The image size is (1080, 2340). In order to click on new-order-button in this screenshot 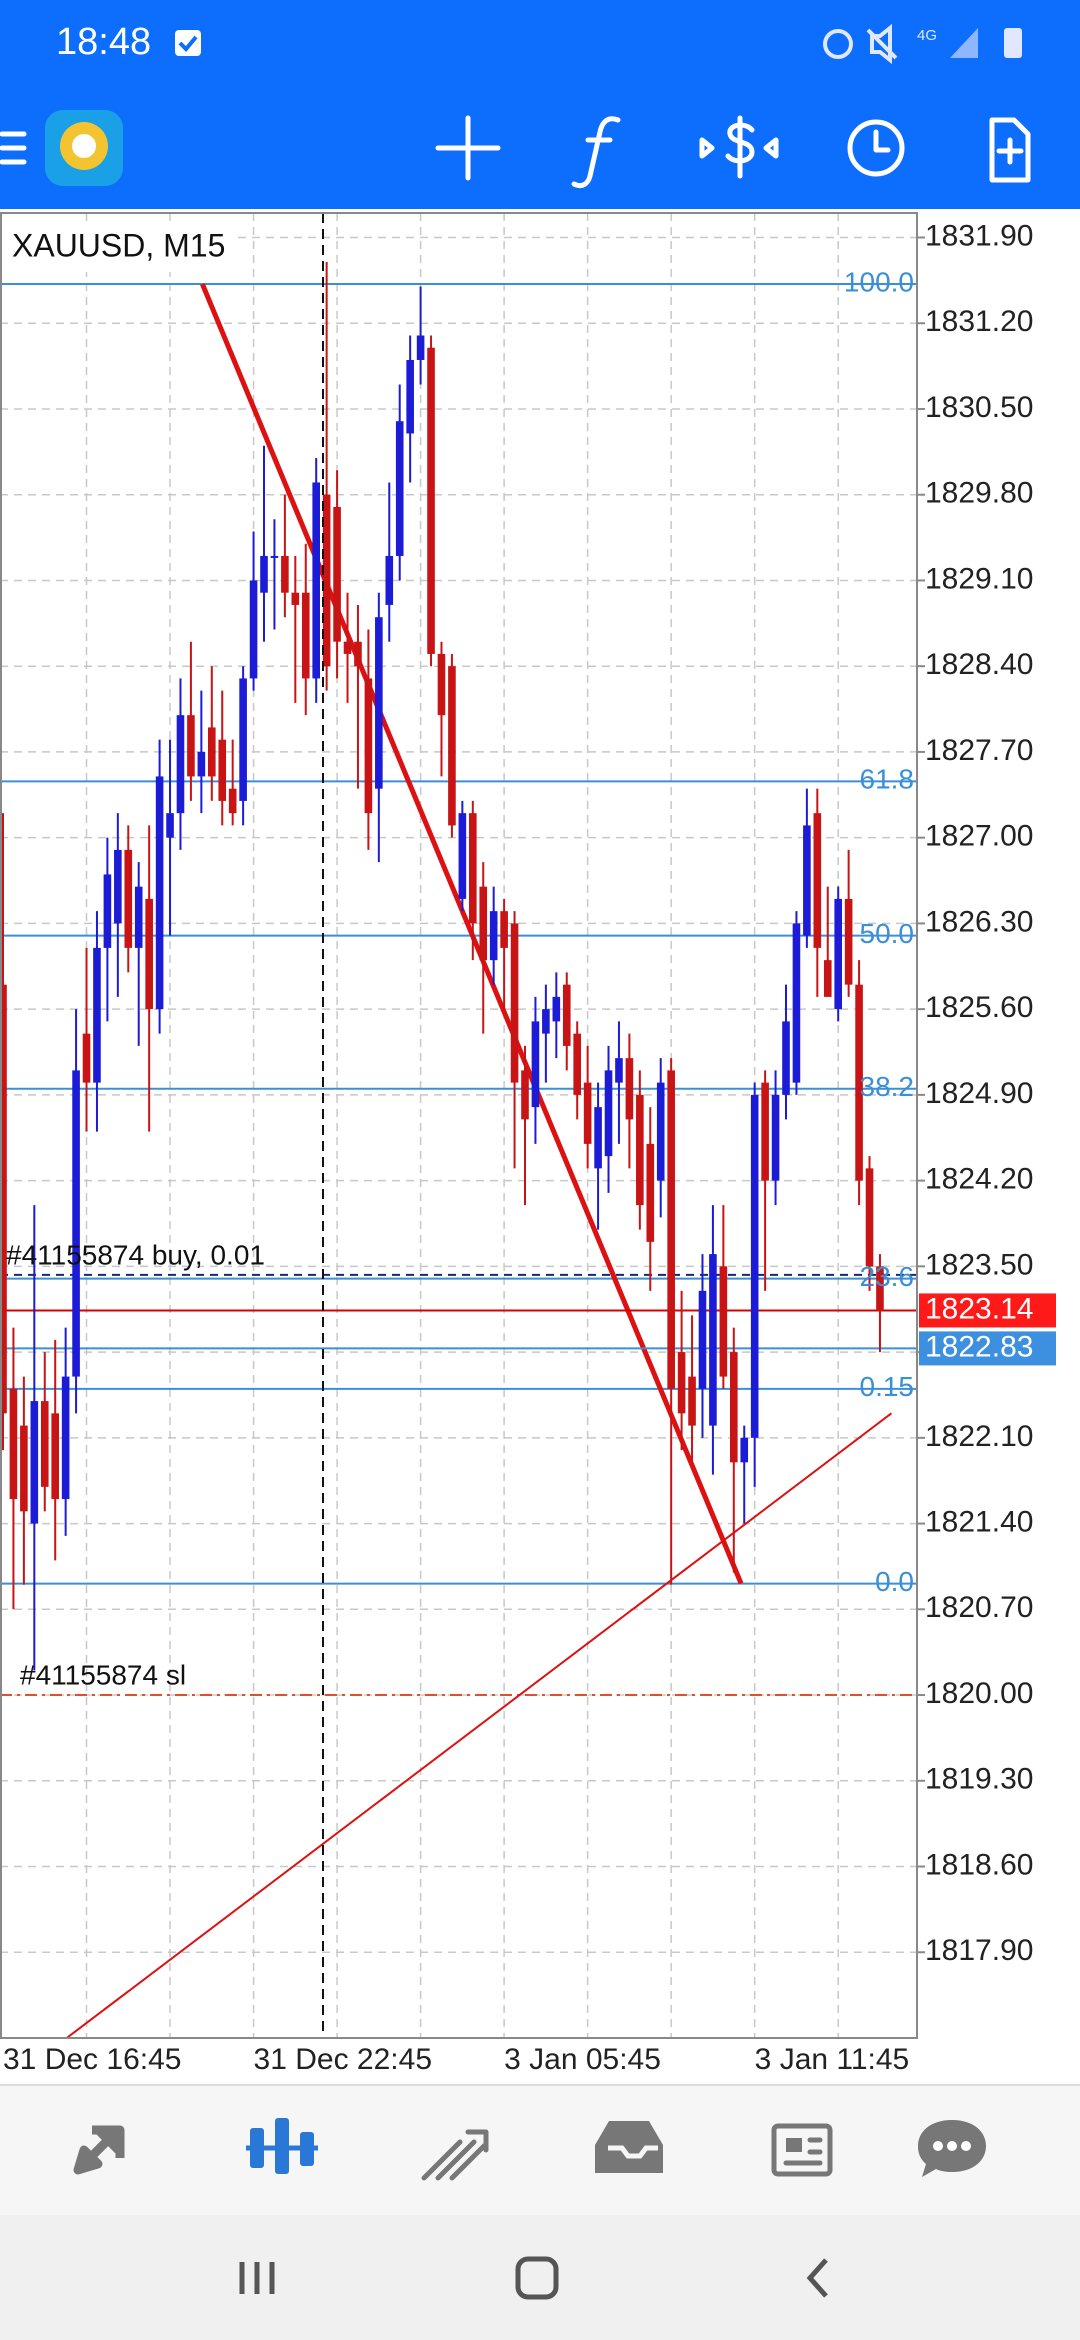, I will do `click(1010, 150)`.